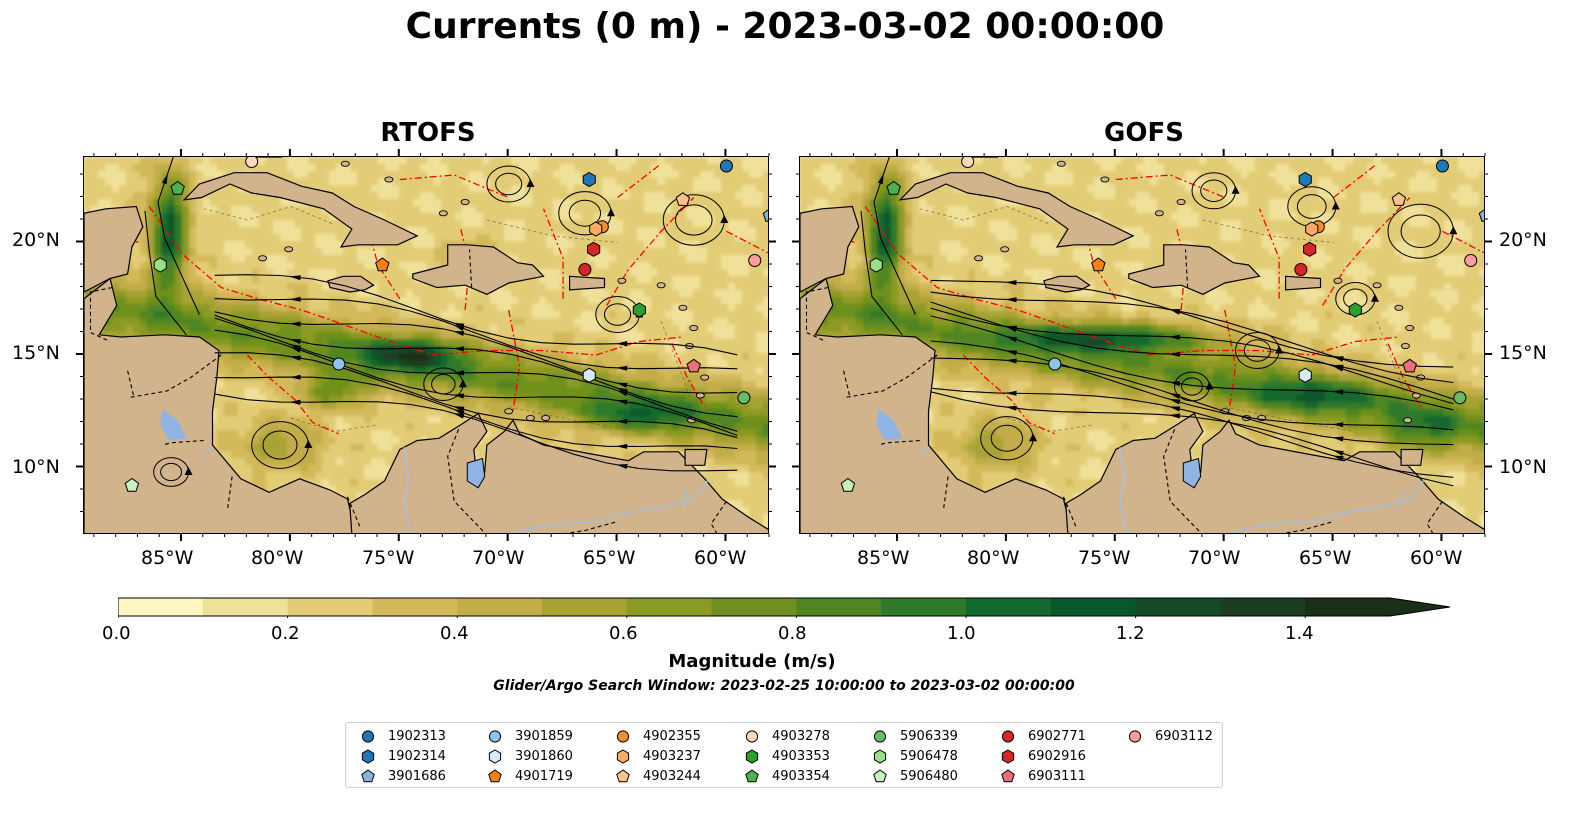  I want to click on panel-title-rtofs: RTOFS, so click(428, 133).